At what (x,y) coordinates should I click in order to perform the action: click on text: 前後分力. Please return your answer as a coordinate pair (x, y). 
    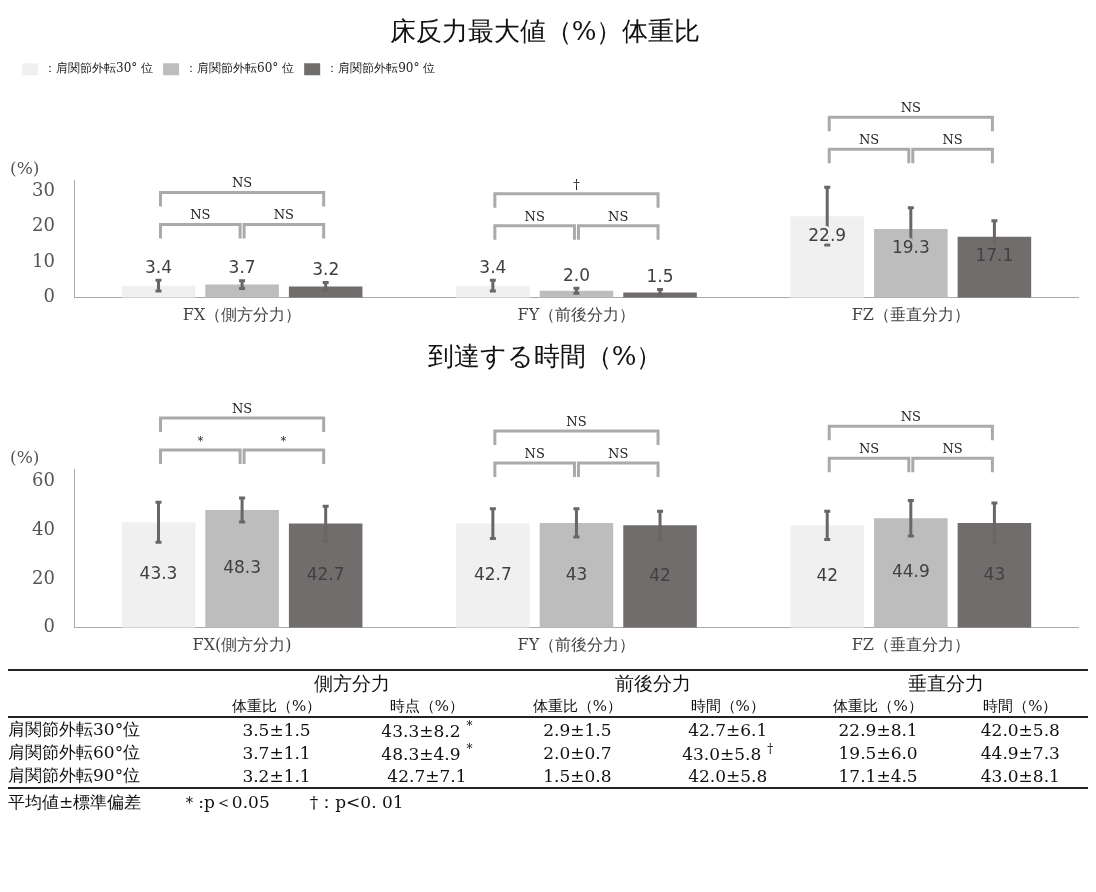
    Looking at the image, I should click on (653, 683).